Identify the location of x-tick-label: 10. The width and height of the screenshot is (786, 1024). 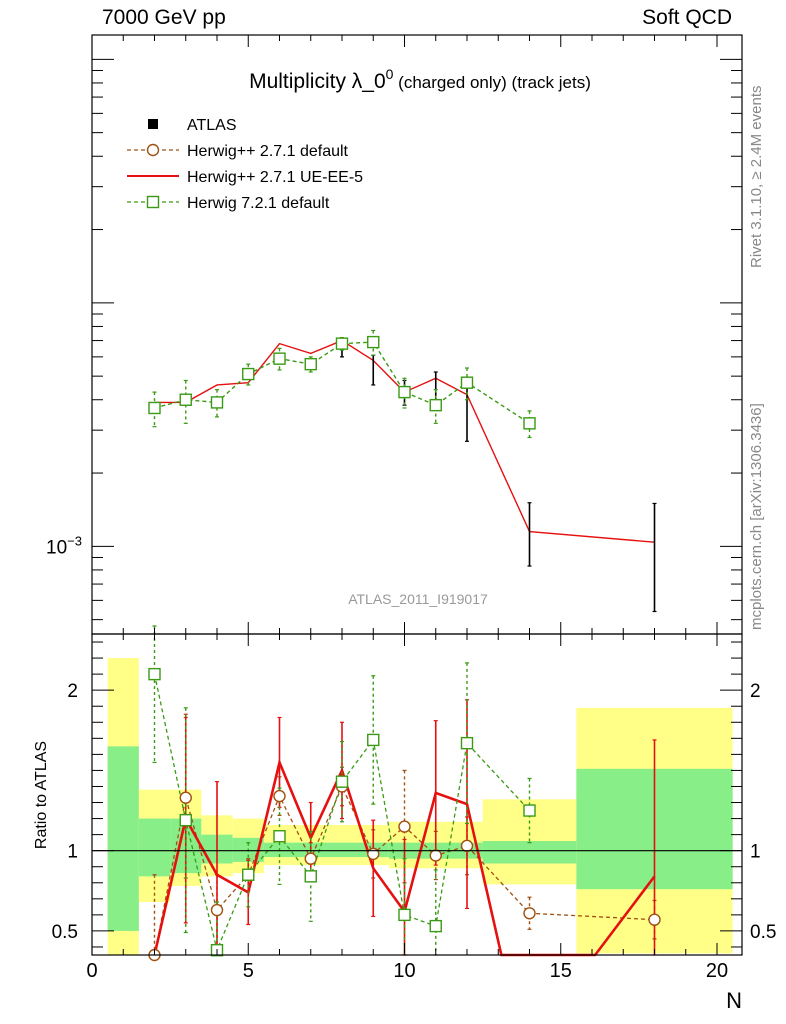
(404, 971).